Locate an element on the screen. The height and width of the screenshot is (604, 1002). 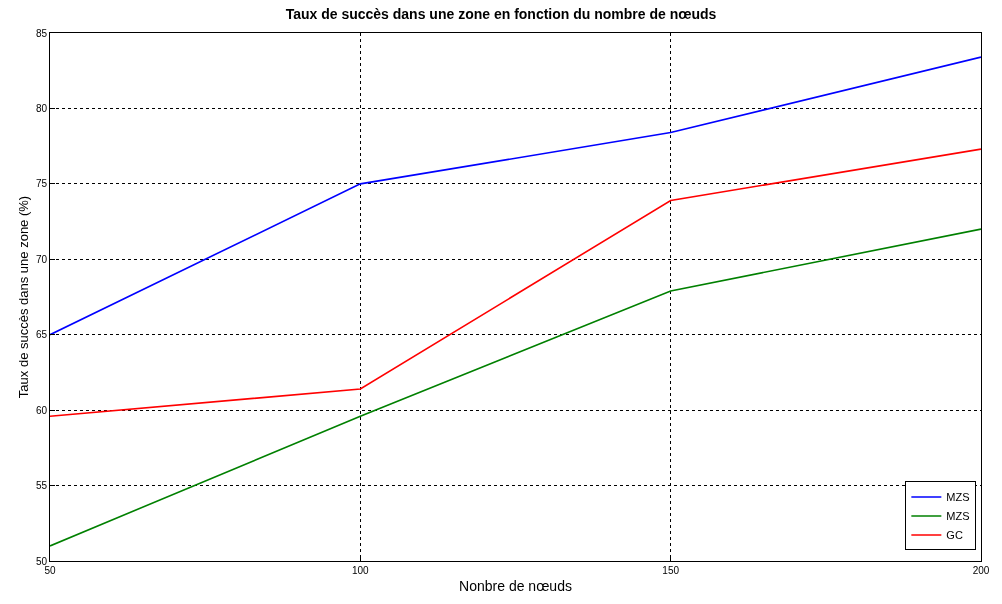
y-tick-label: 65 is located at coordinates (41, 335).